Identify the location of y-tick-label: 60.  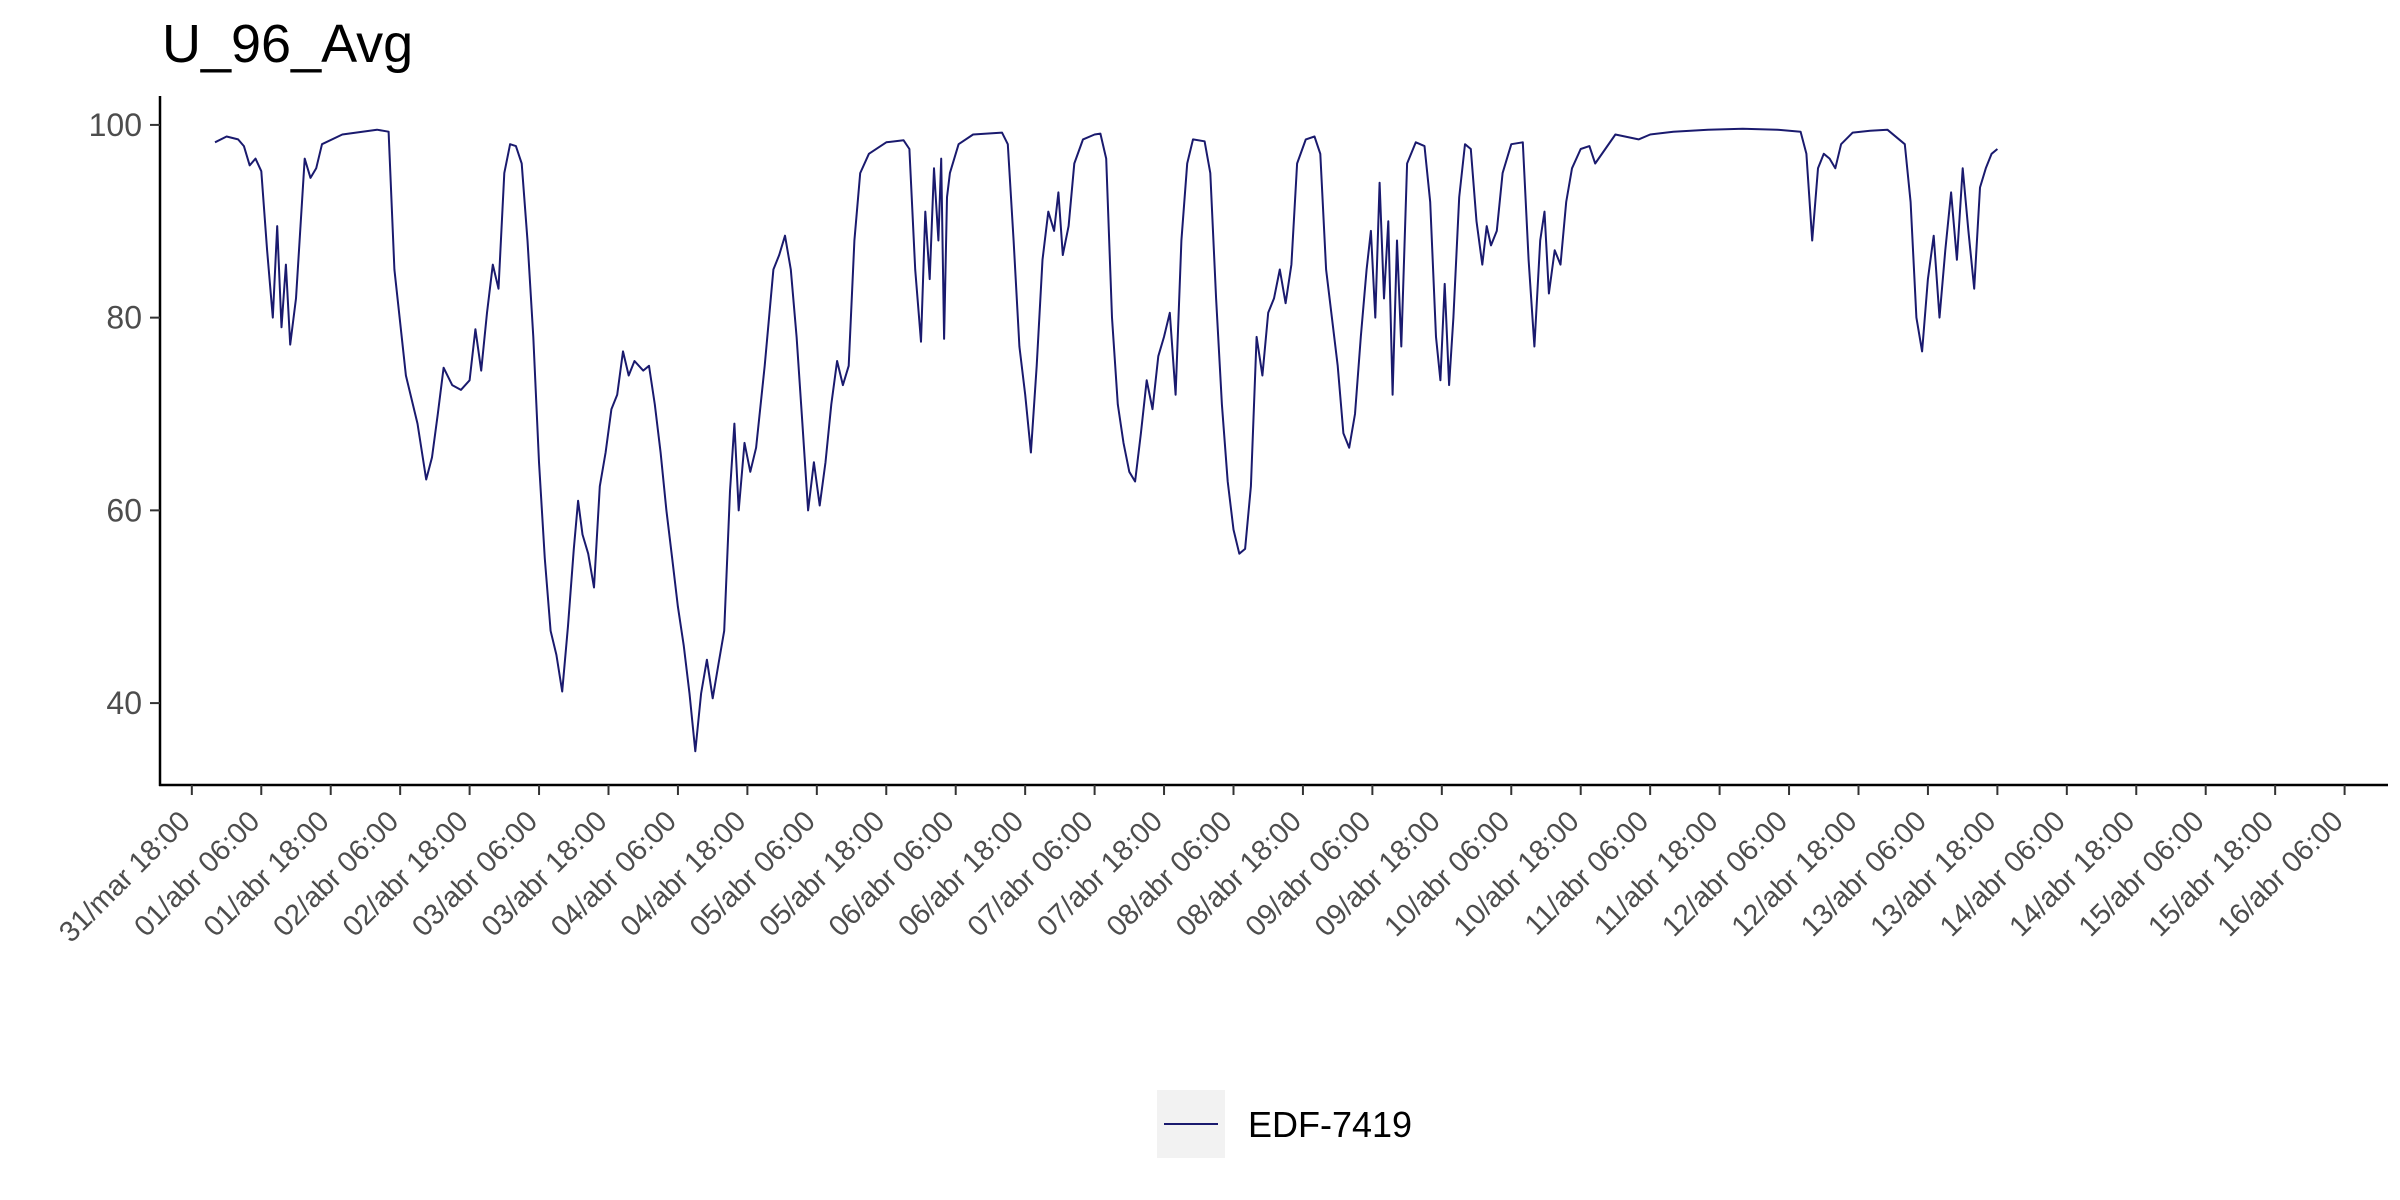
(124, 510).